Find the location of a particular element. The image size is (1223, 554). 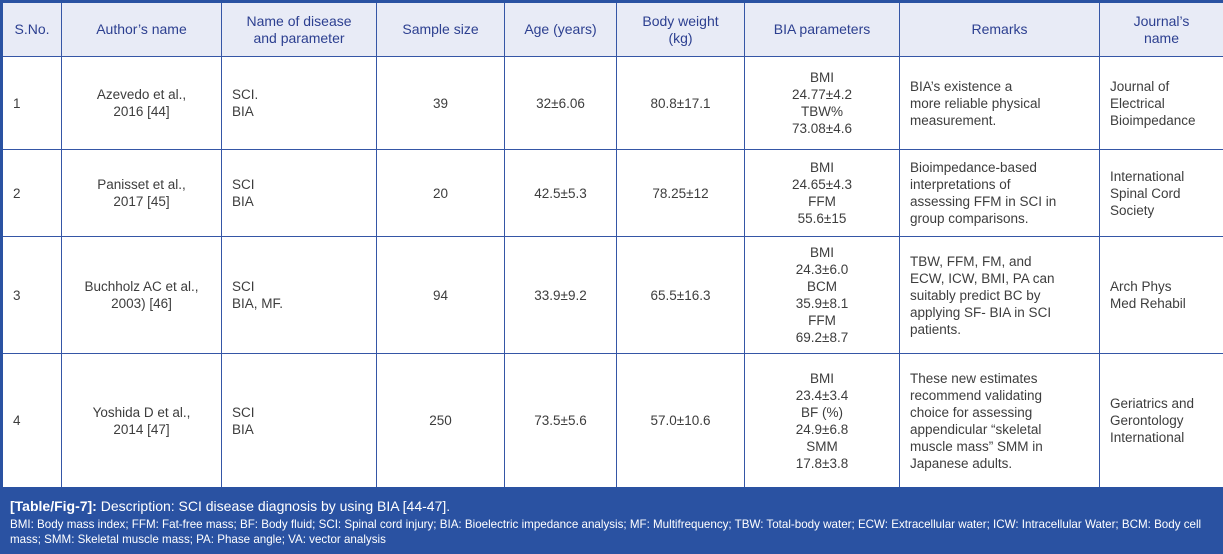

cell-bia: BMI 24.77±4.2 TBW% 73.08±4.6 is located at coordinates (822, 103).